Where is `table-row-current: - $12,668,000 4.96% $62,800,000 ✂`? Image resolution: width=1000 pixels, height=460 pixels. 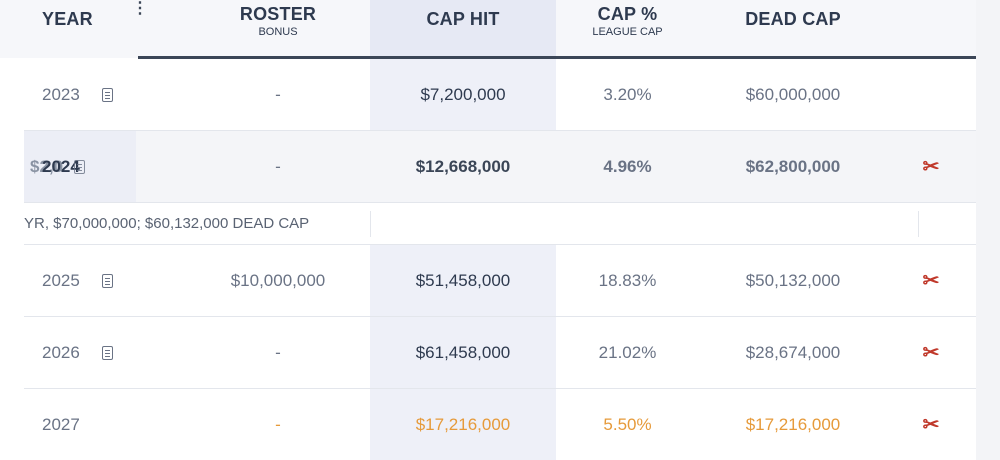 table-row-current: - $12,668,000 4.96% $62,800,000 ✂ is located at coordinates (500, 167).